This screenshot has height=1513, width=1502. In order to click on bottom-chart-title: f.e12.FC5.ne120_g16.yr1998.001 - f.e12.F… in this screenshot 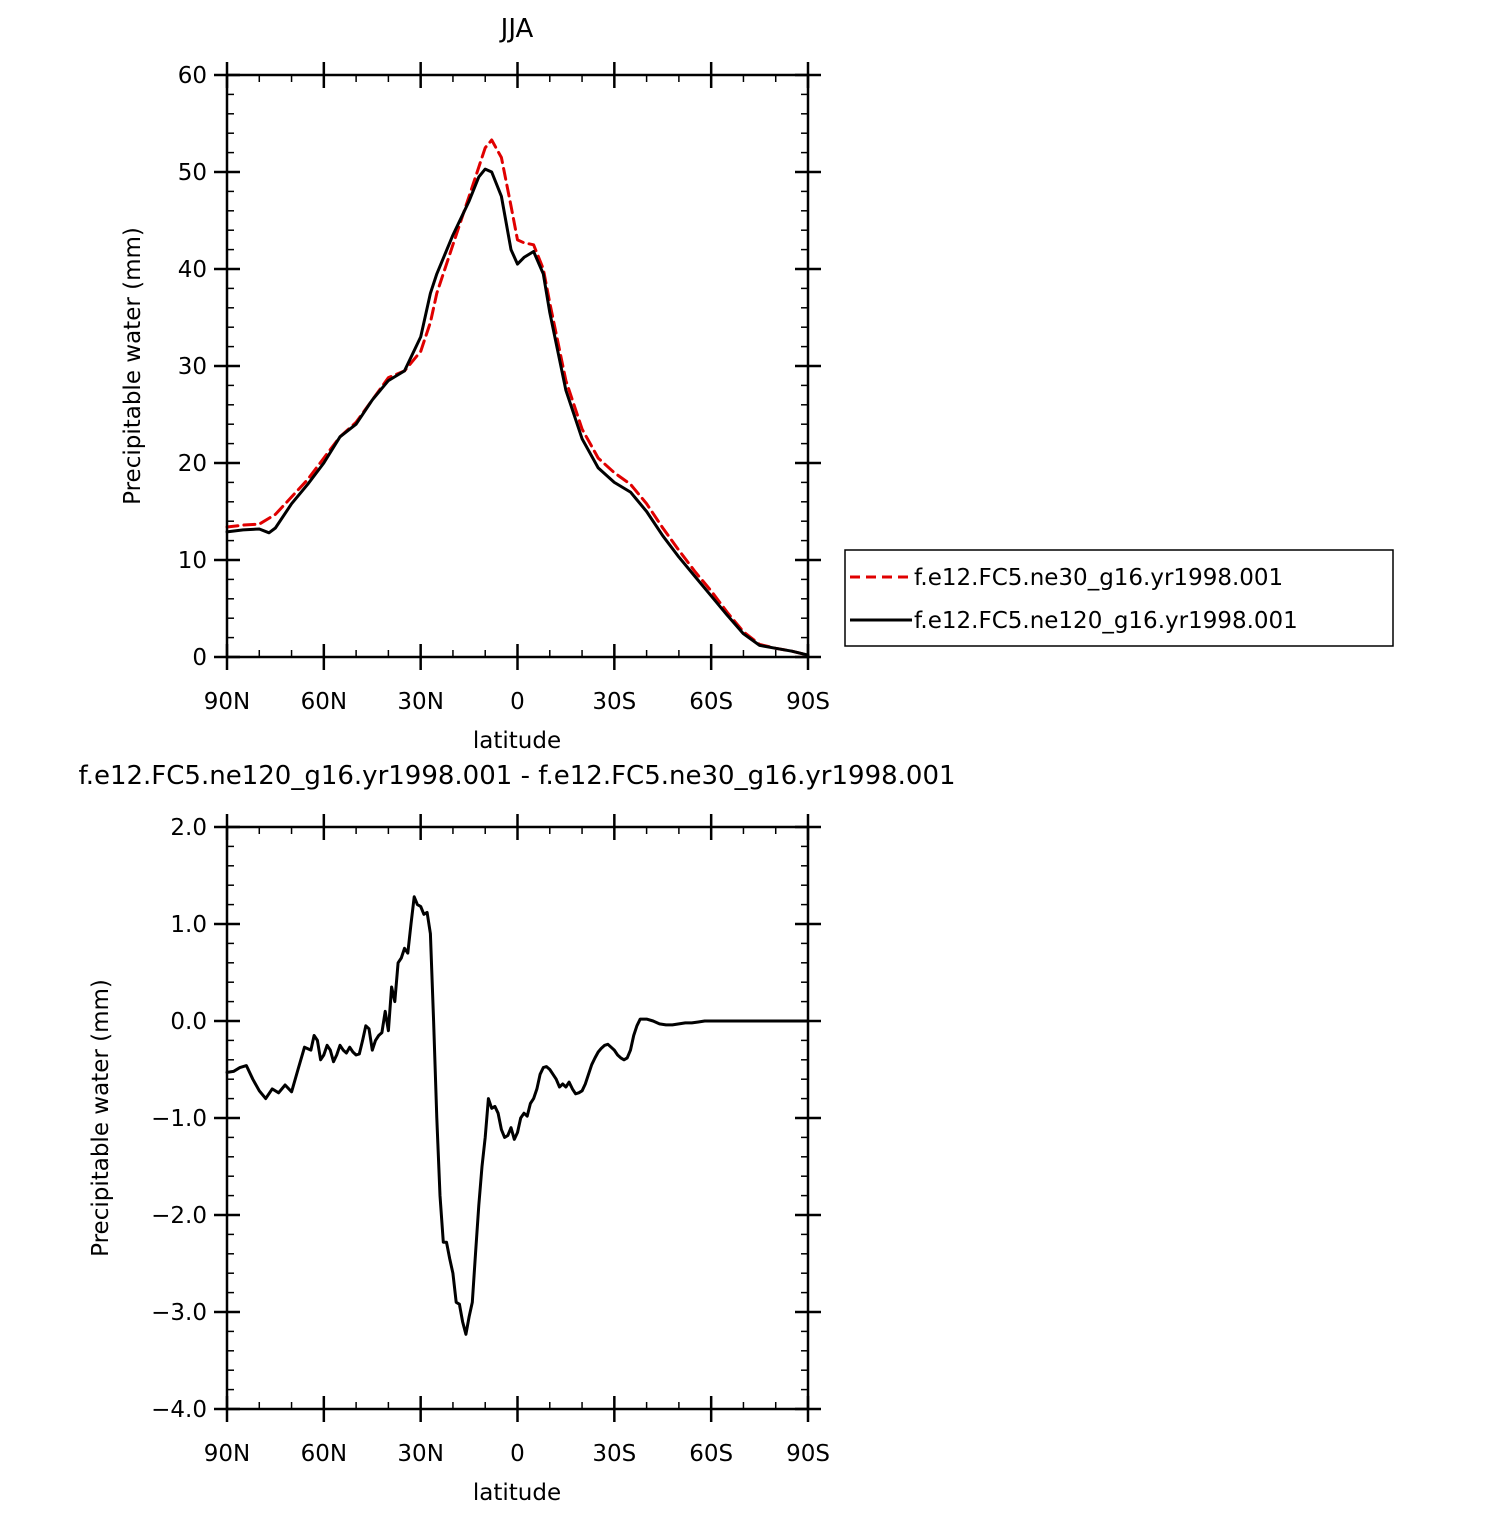, I will do `click(516, 776)`.